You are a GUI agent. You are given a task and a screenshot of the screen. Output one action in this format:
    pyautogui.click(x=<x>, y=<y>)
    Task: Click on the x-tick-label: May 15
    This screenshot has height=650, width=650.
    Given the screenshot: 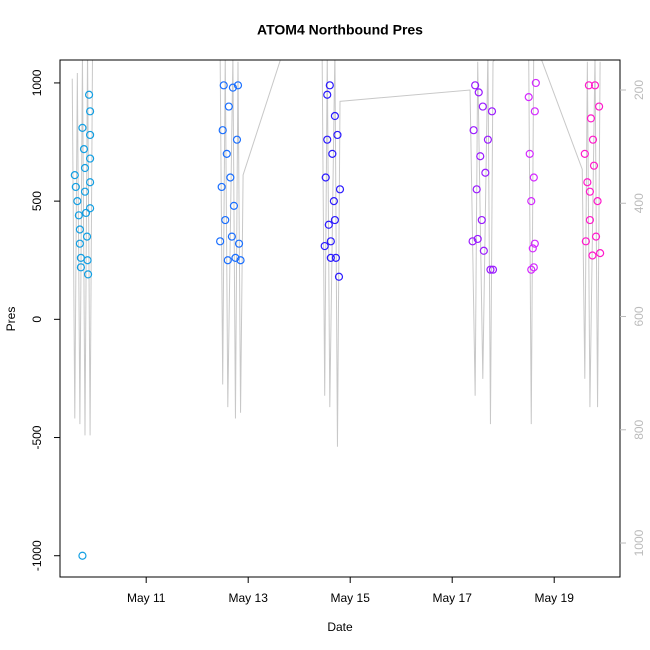 What is the action you would take?
    pyautogui.click(x=351, y=598)
    